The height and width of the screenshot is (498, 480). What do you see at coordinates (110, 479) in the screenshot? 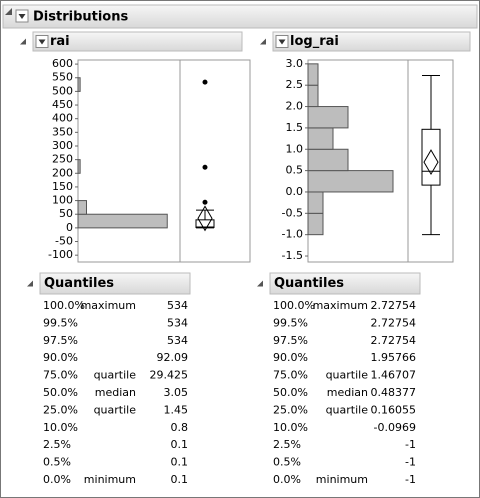
I see `quantile-label: minimum` at bounding box center [110, 479].